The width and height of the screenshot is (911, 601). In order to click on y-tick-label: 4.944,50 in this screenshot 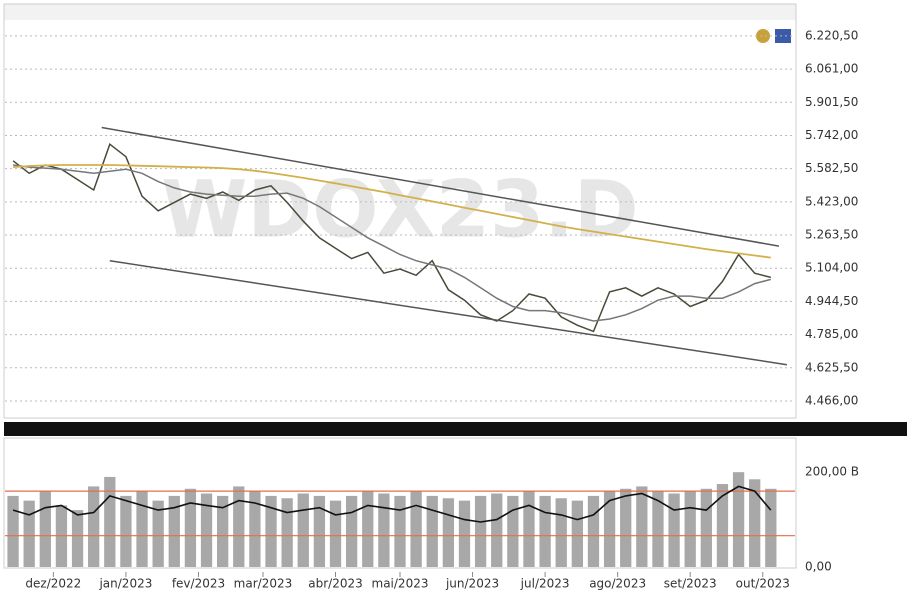, I will do `click(831, 301)`.